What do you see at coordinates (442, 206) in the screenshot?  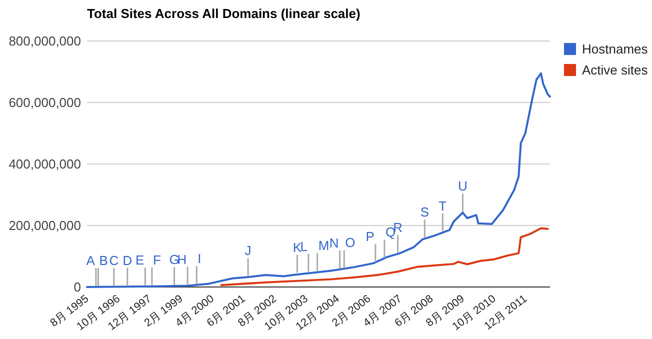 I see `annotation: T` at bounding box center [442, 206].